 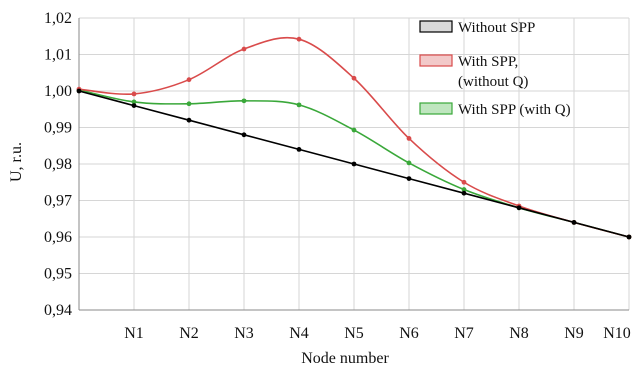 I want to click on x-tick-label: N2, so click(x=189, y=333).